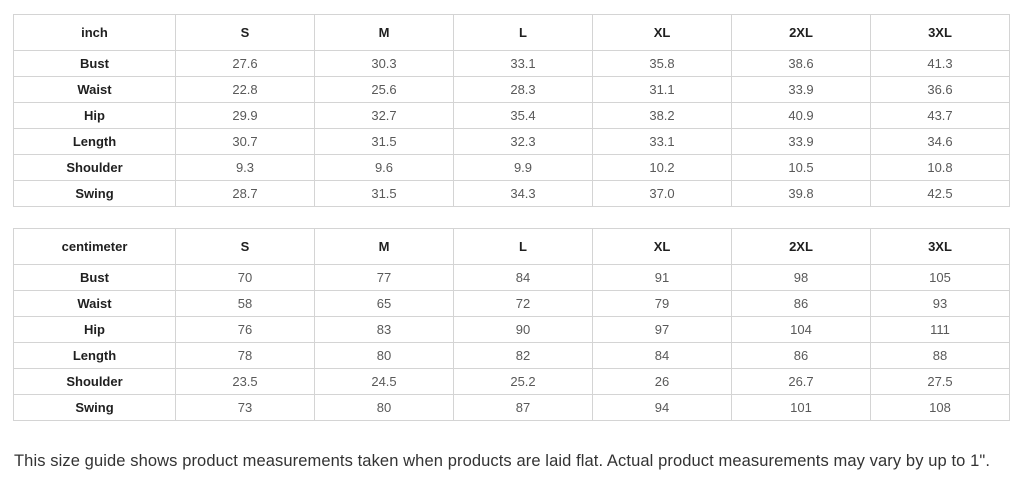 The image size is (1024, 492). I want to click on measurement-value: 36.6, so click(940, 89).